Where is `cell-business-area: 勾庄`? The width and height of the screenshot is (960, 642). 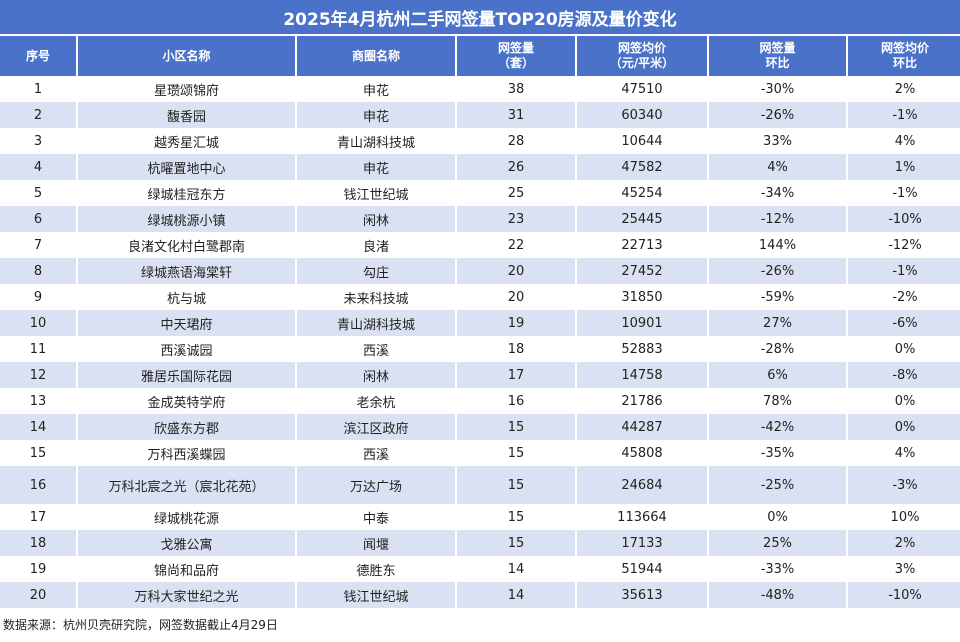 cell-business-area: 勾庄 is located at coordinates (376, 271).